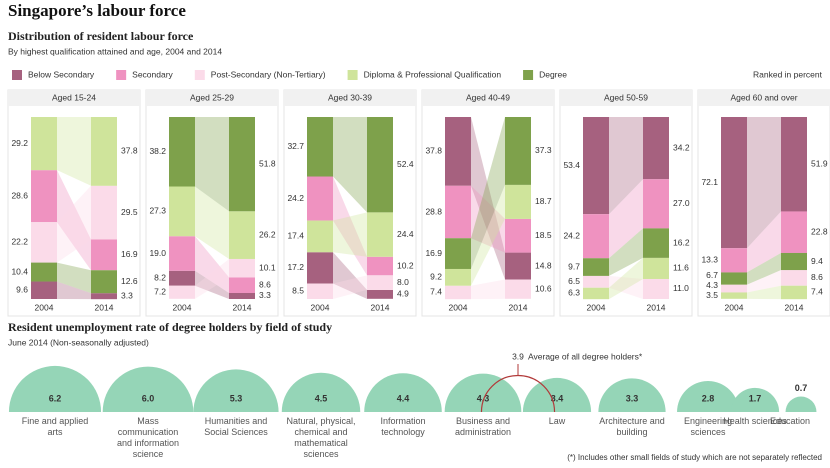  What do you see at coordinates (755, 398) in the screenshot?
I see `value-label: 1.7` at bounding box center [755, 398].